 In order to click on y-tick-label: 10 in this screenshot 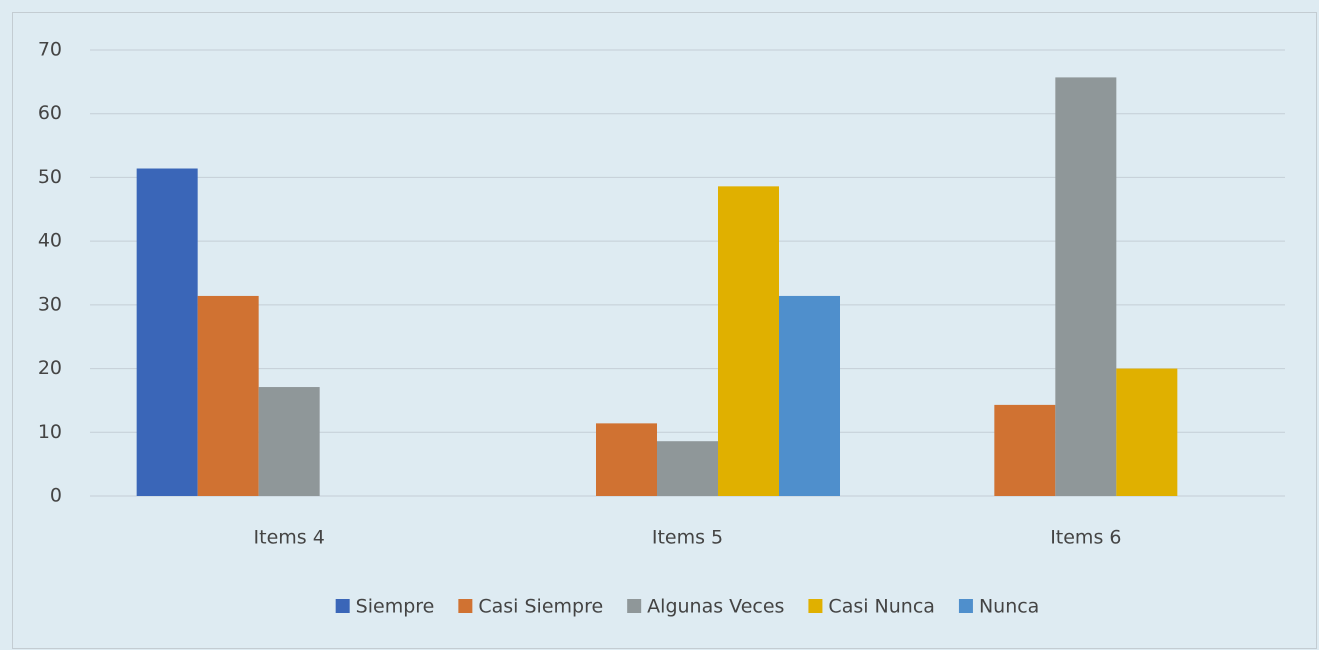, I will do `click(50, 432)`.